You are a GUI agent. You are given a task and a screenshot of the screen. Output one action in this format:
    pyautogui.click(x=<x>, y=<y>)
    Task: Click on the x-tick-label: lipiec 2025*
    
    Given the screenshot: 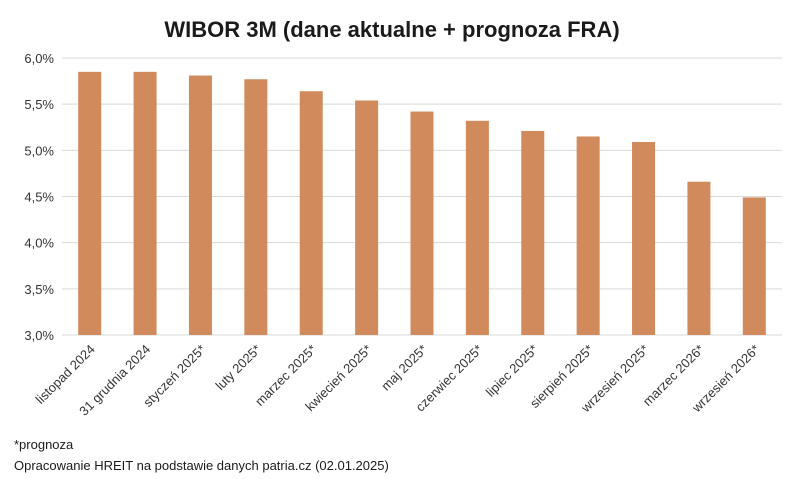 What is the action you would take?
    pyautogui.click(x=512, y=371)
    